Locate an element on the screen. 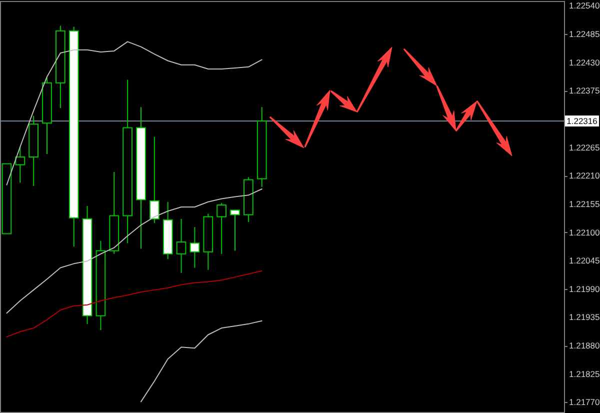 The height and width of the screenshot is (413, 600). y-tick-label: 1.22430 is located at coordinates (584, 62).